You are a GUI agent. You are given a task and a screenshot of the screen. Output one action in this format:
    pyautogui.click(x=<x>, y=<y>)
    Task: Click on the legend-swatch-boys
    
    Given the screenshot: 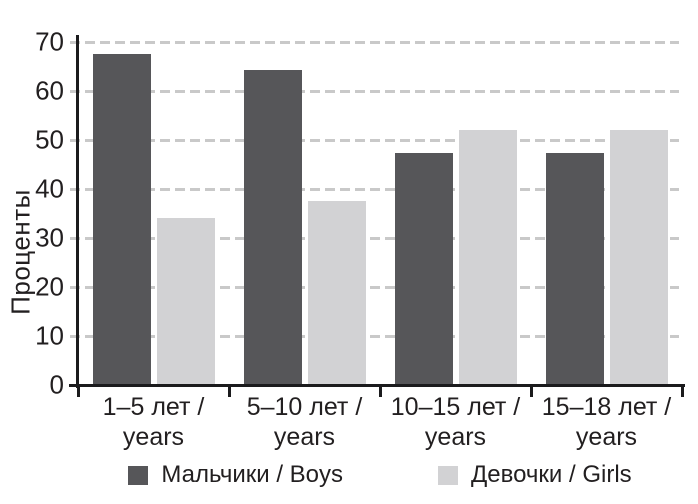 What is the action you would take?
    pyautogui.click(x=138, y=475)
    